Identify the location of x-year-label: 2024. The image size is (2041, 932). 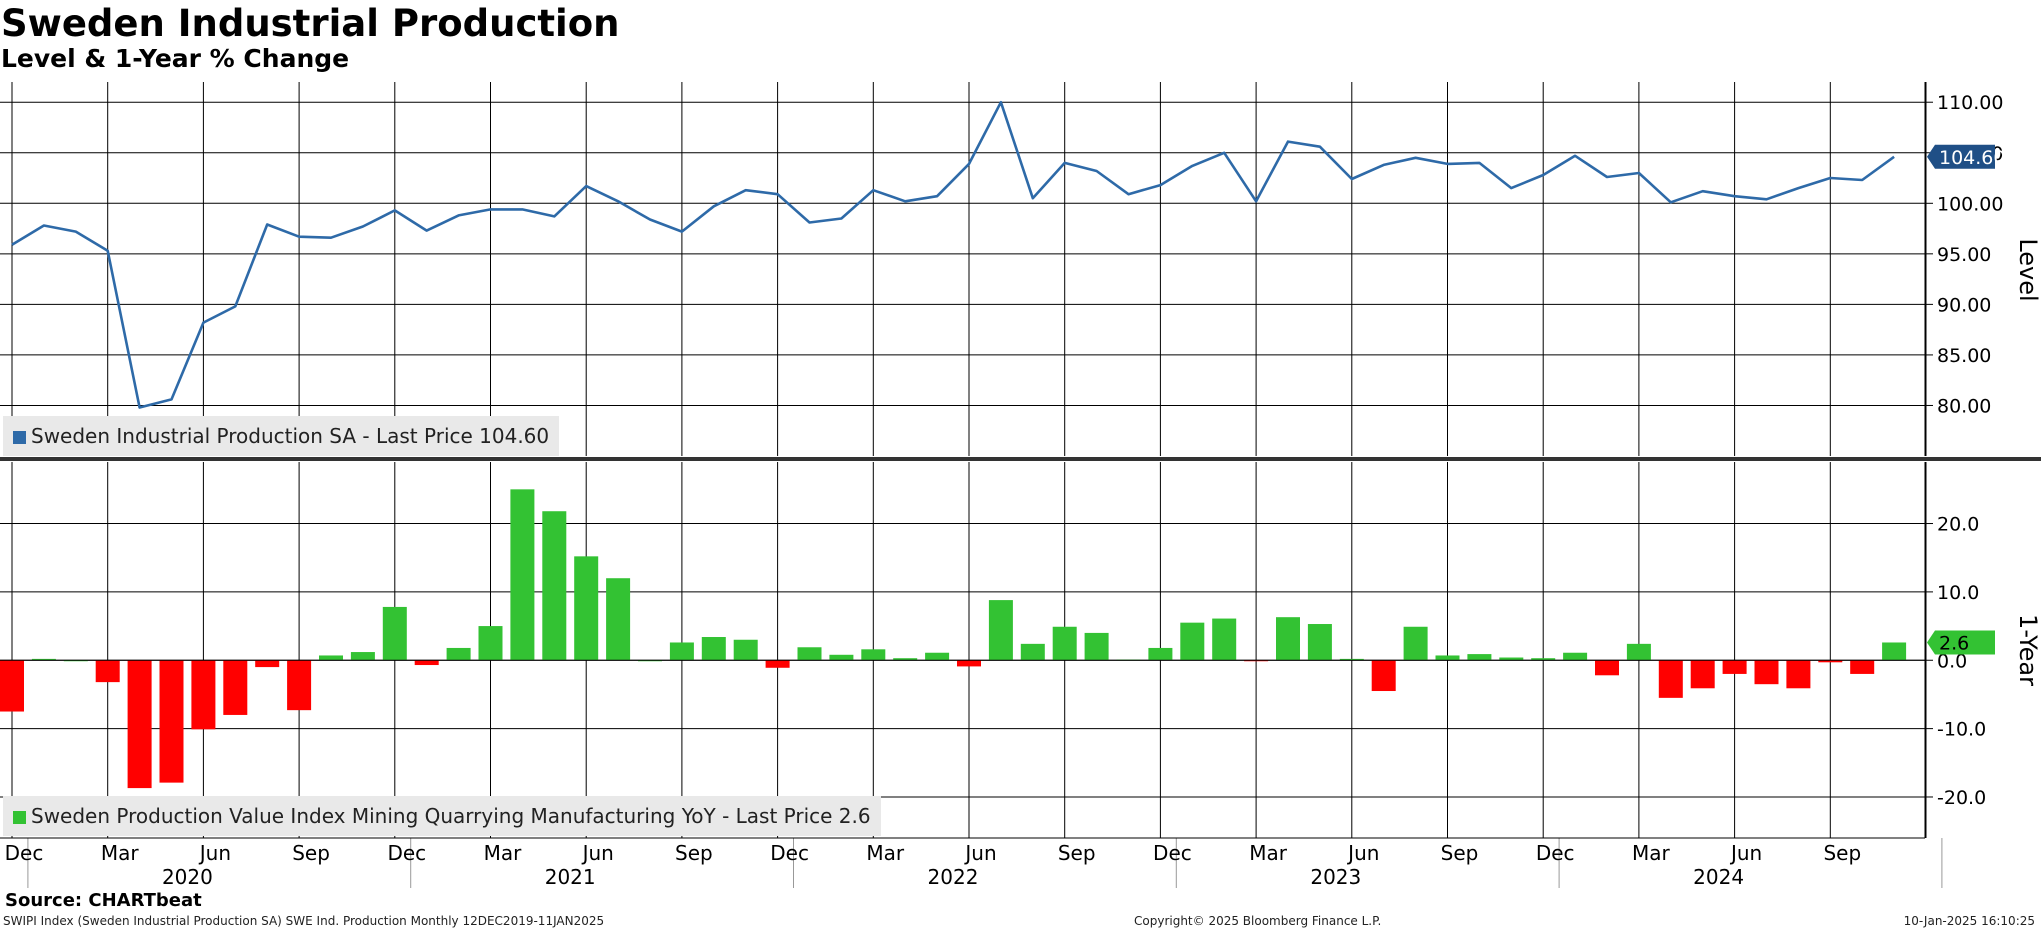
(1718, 877).